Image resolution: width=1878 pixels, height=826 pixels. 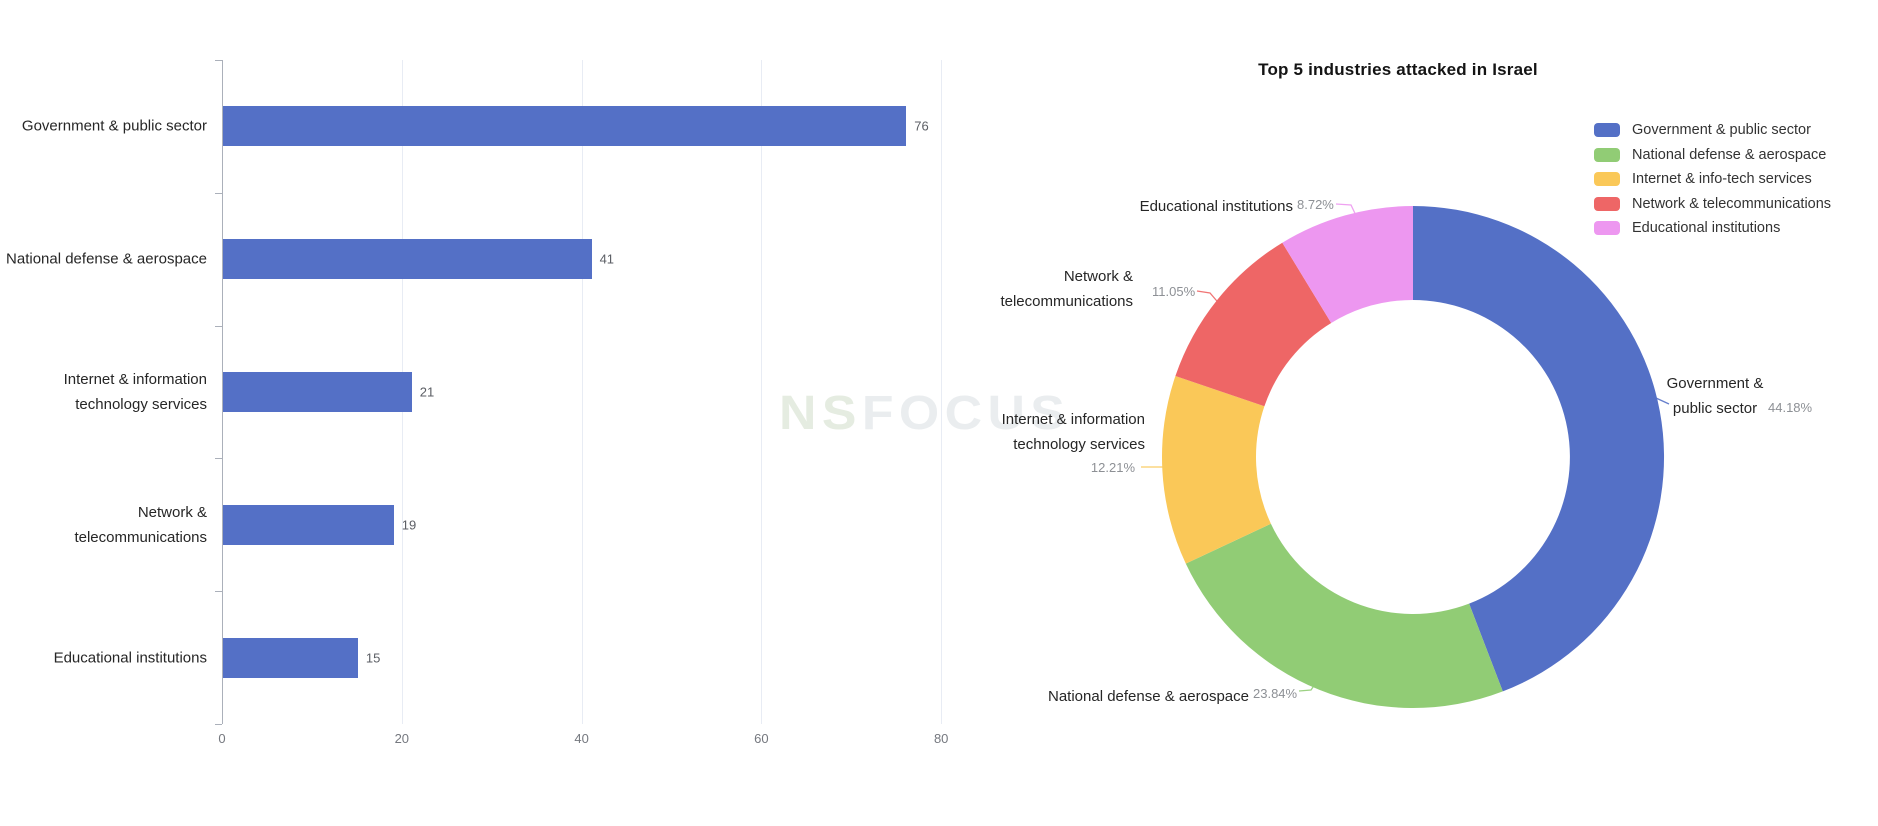 What do you see at coordinates (114, 126) in the screenshot?
I see `bar-category-label-government-public-sector: Government & public sector` at bounding box center [114, 126].